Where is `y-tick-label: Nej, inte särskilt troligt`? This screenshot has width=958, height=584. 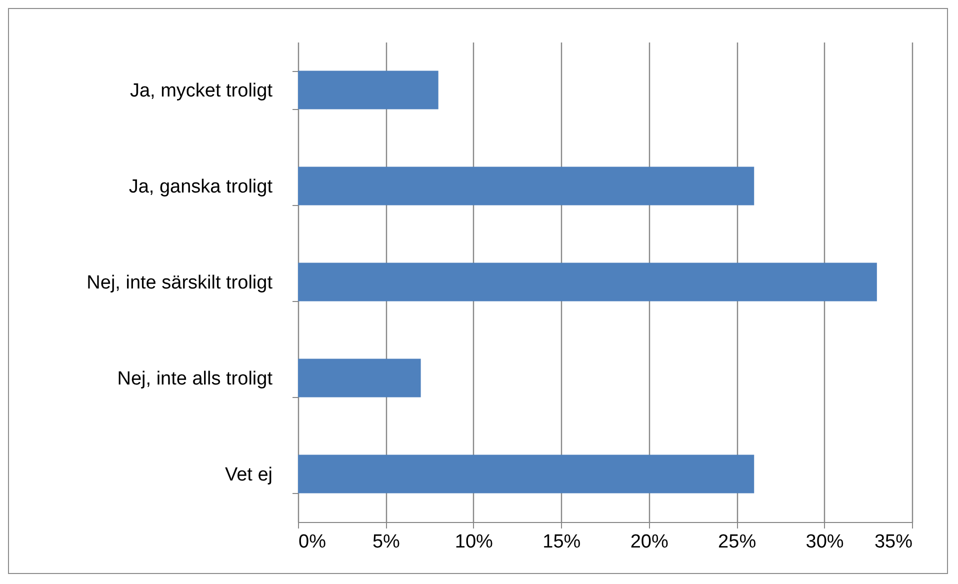 y-tick-label: Nej, inte särskilt troligt is located at coordinates (180, 283).